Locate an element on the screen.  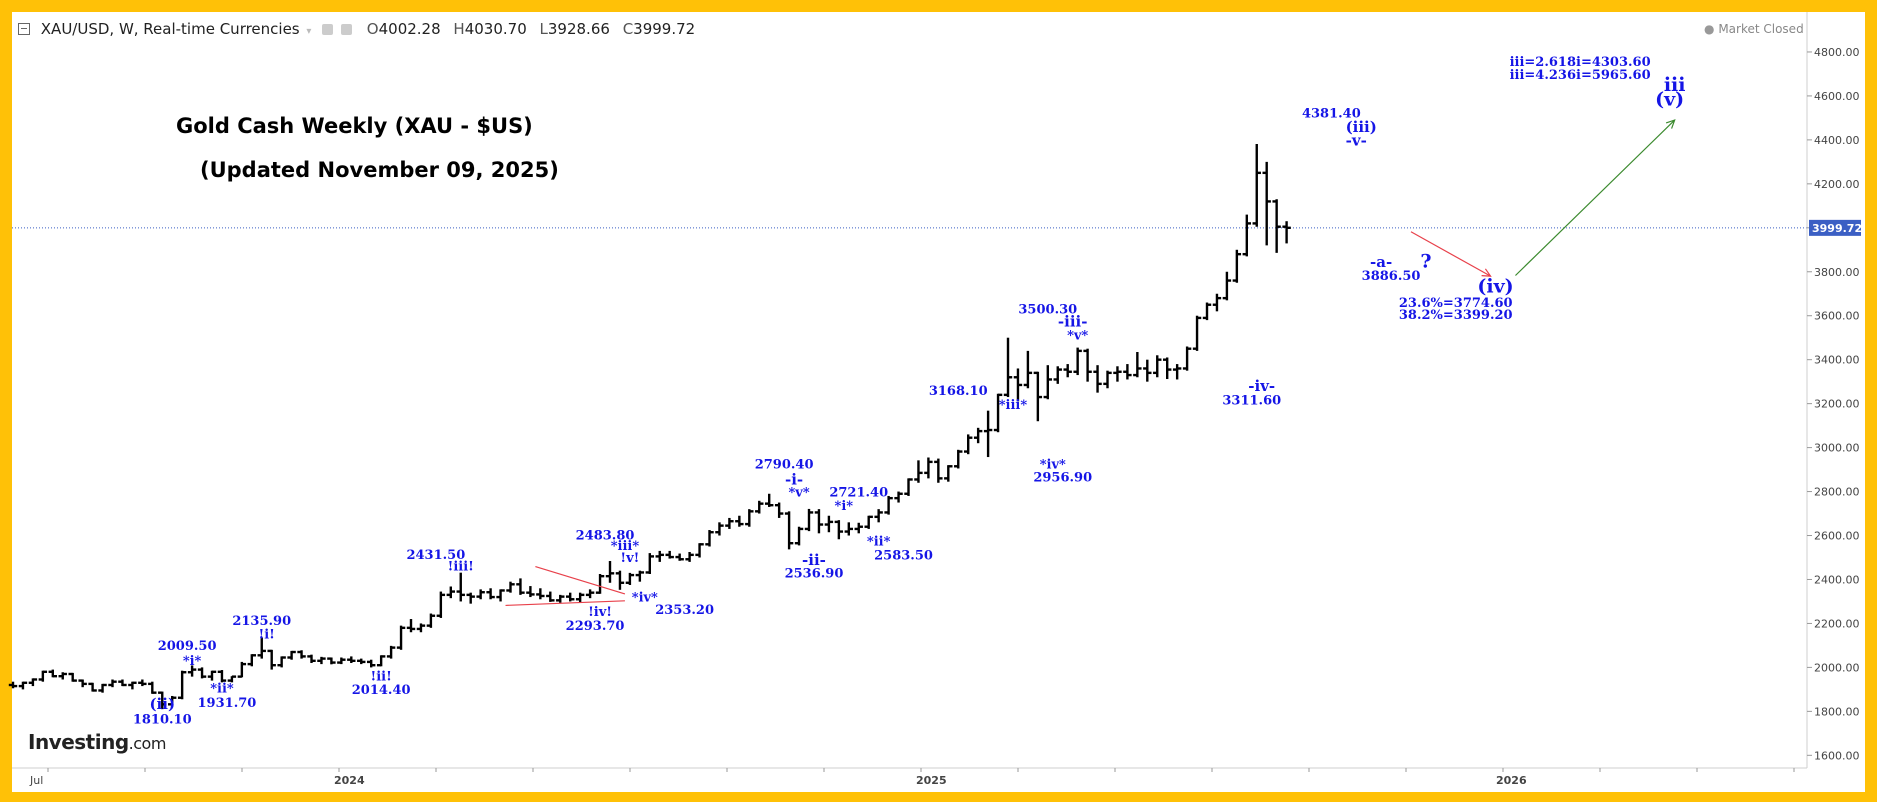
wave-label: (iii) is located at coordinates (1361, 127).